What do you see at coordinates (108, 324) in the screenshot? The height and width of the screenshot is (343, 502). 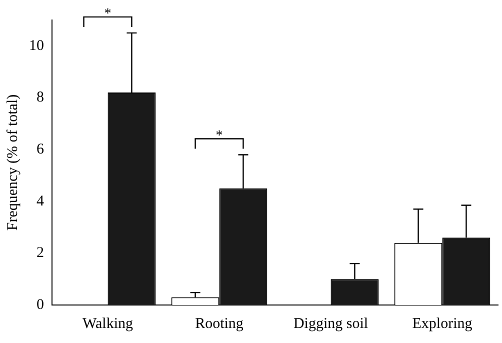 I see `x-tick-label: Walking` at bounding box center [108, 324].